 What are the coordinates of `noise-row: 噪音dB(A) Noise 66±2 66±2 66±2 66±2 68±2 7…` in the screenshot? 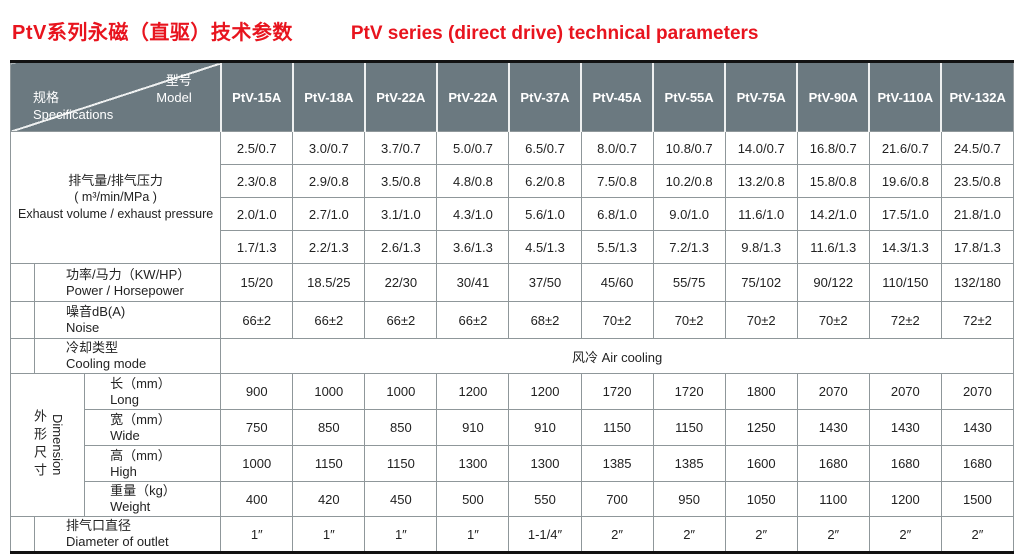 It's located at (512, 320).